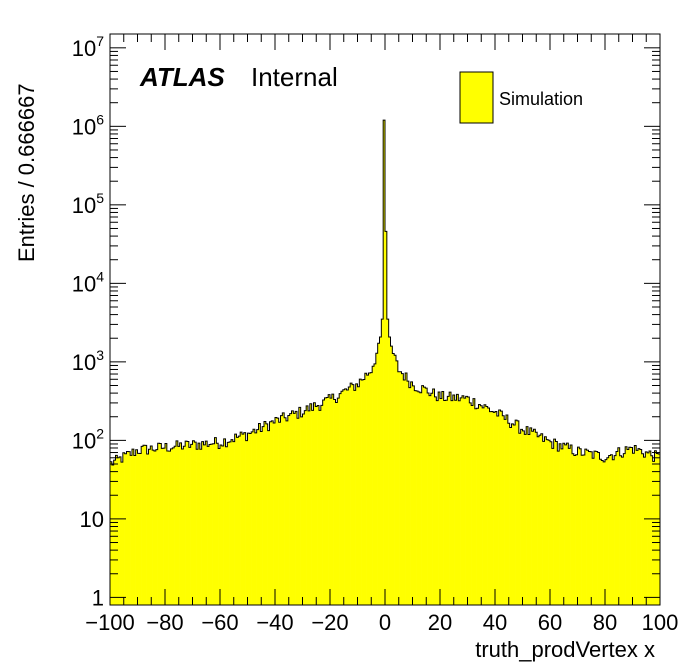  I want to click on x-tick-label: −60, so click(219, 622).